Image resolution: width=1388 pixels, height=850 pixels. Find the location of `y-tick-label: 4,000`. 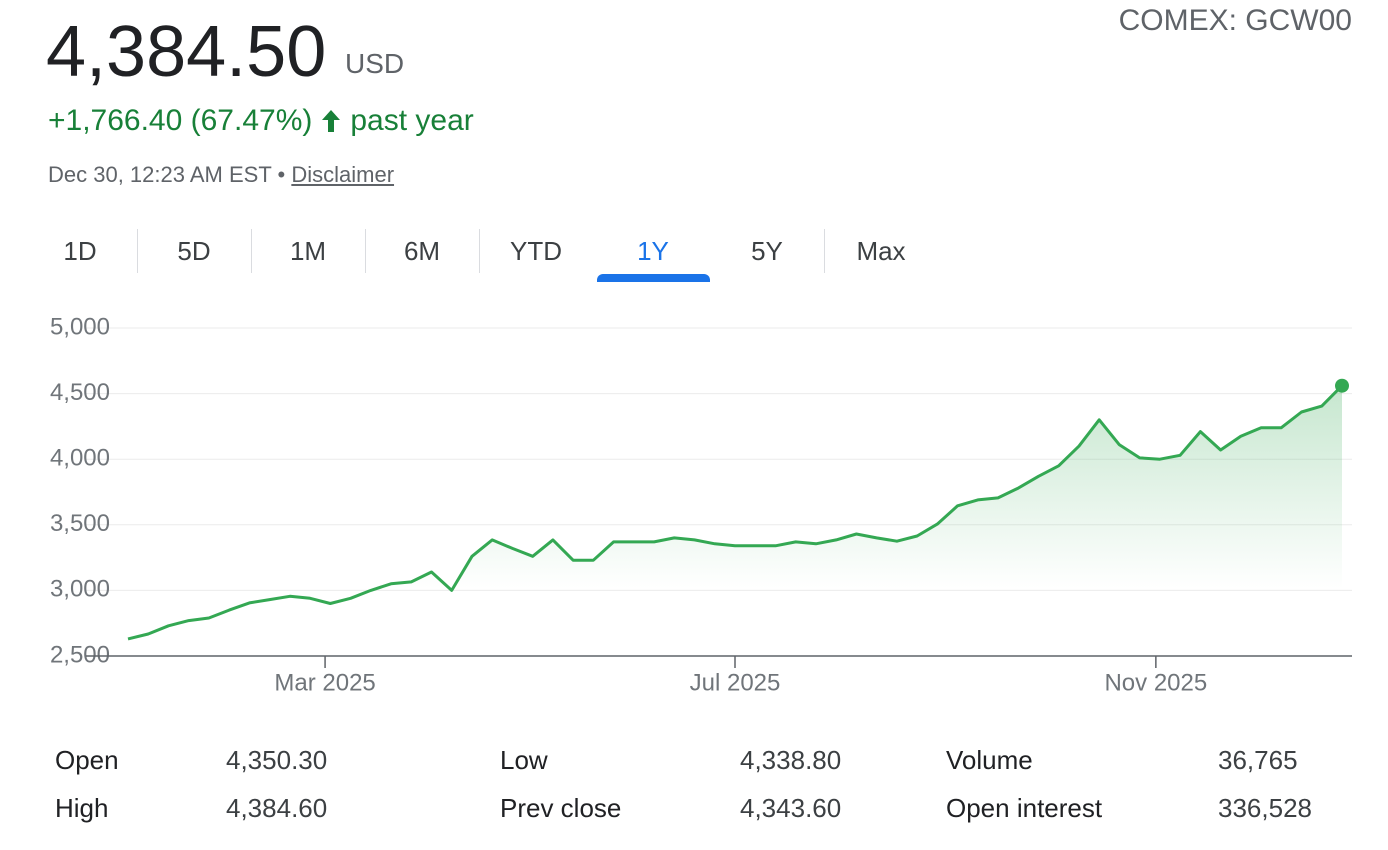

y-tick-label: 4,000 is located at coordinates (80, 458).